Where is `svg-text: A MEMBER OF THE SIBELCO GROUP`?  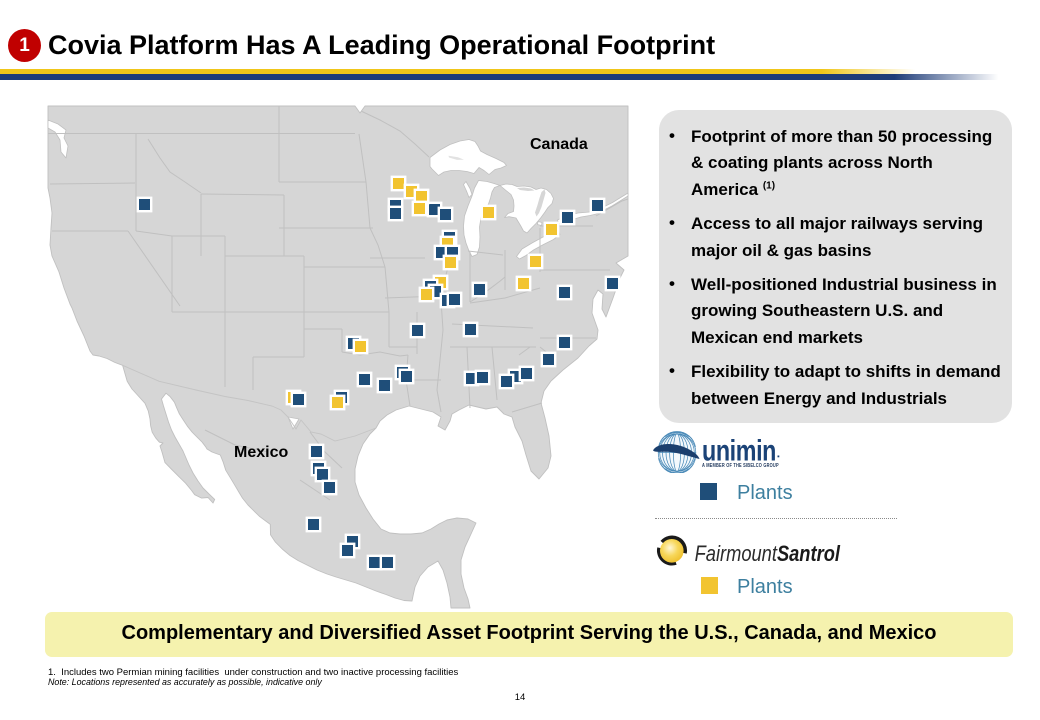 svg-text: A MEMBER OF THE SIBELCO GROUP is located at coordinates (740, 465).